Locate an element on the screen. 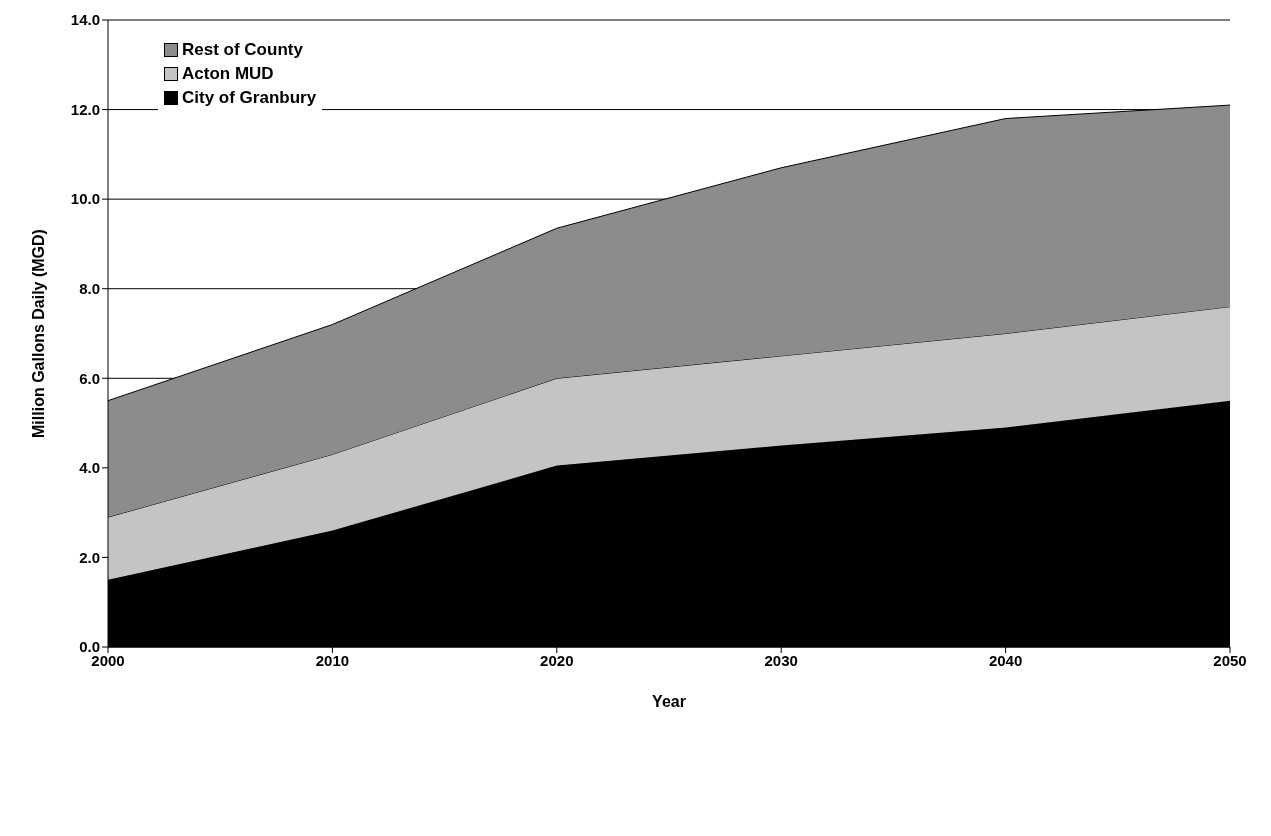  y-tick-label: 6.0 is located at coordinates (89, 378).